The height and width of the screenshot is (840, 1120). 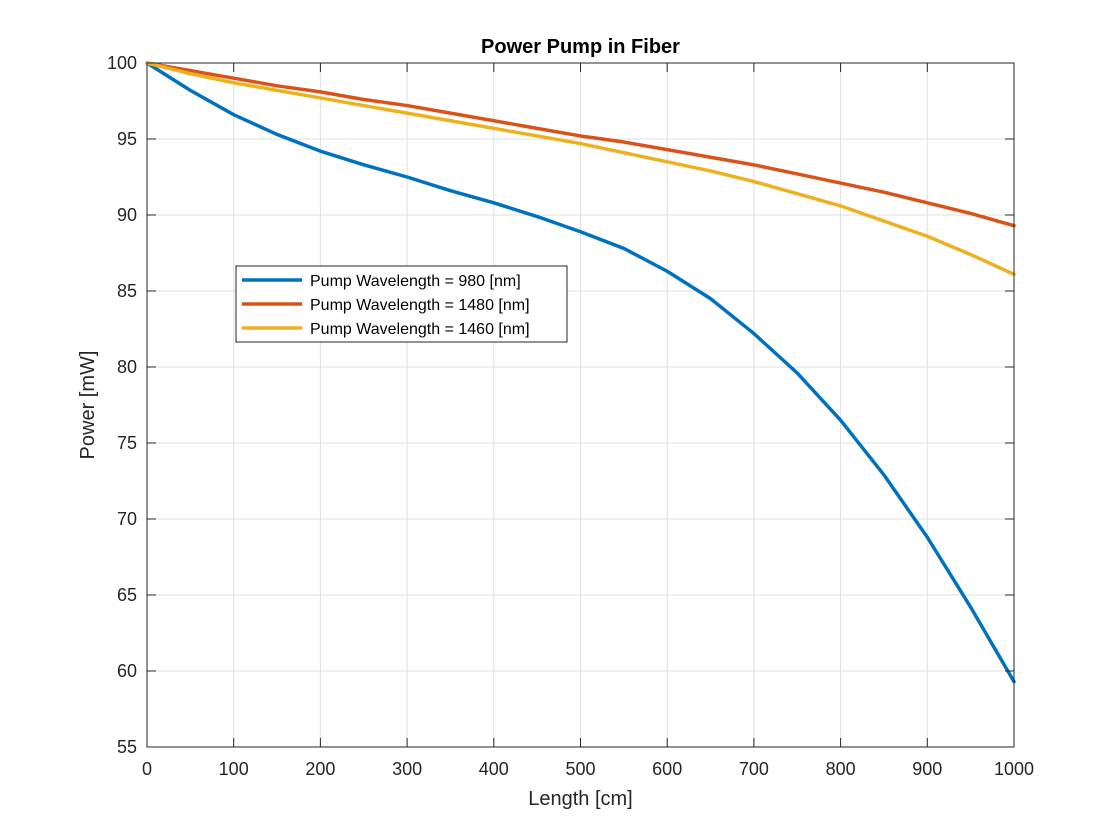 What do you see at coordinates (88, 405) in the screenshot?
I see `y-axis-label: Power [mW]` at bounding box center [88, 405].